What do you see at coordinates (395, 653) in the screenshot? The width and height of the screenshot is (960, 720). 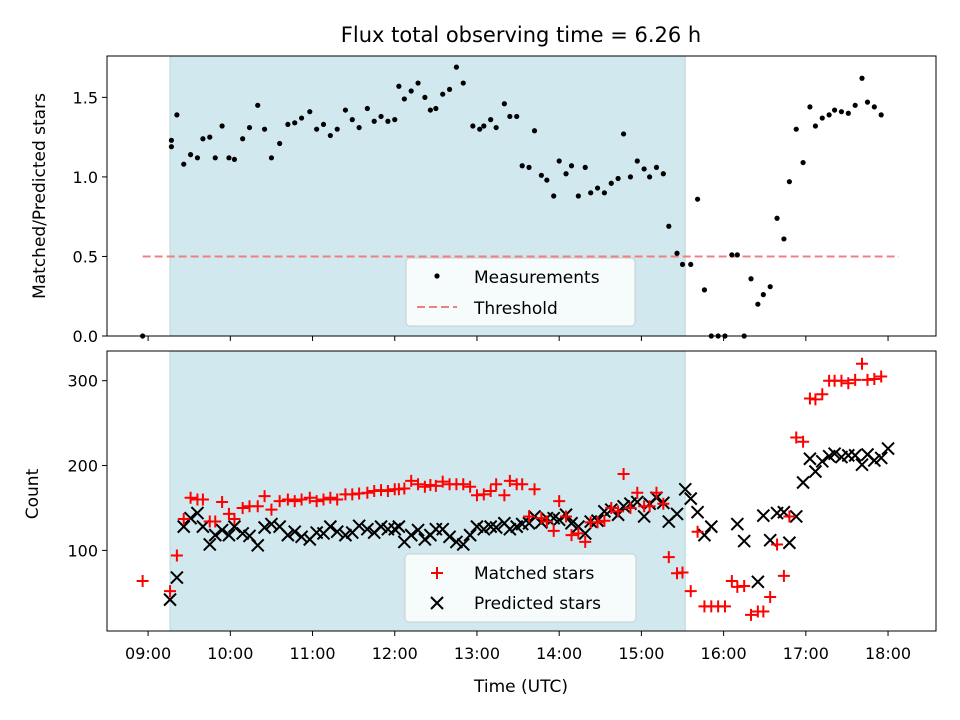 I see `bottom-x-tick-label: 12:00` at bounding box center [395, 653].